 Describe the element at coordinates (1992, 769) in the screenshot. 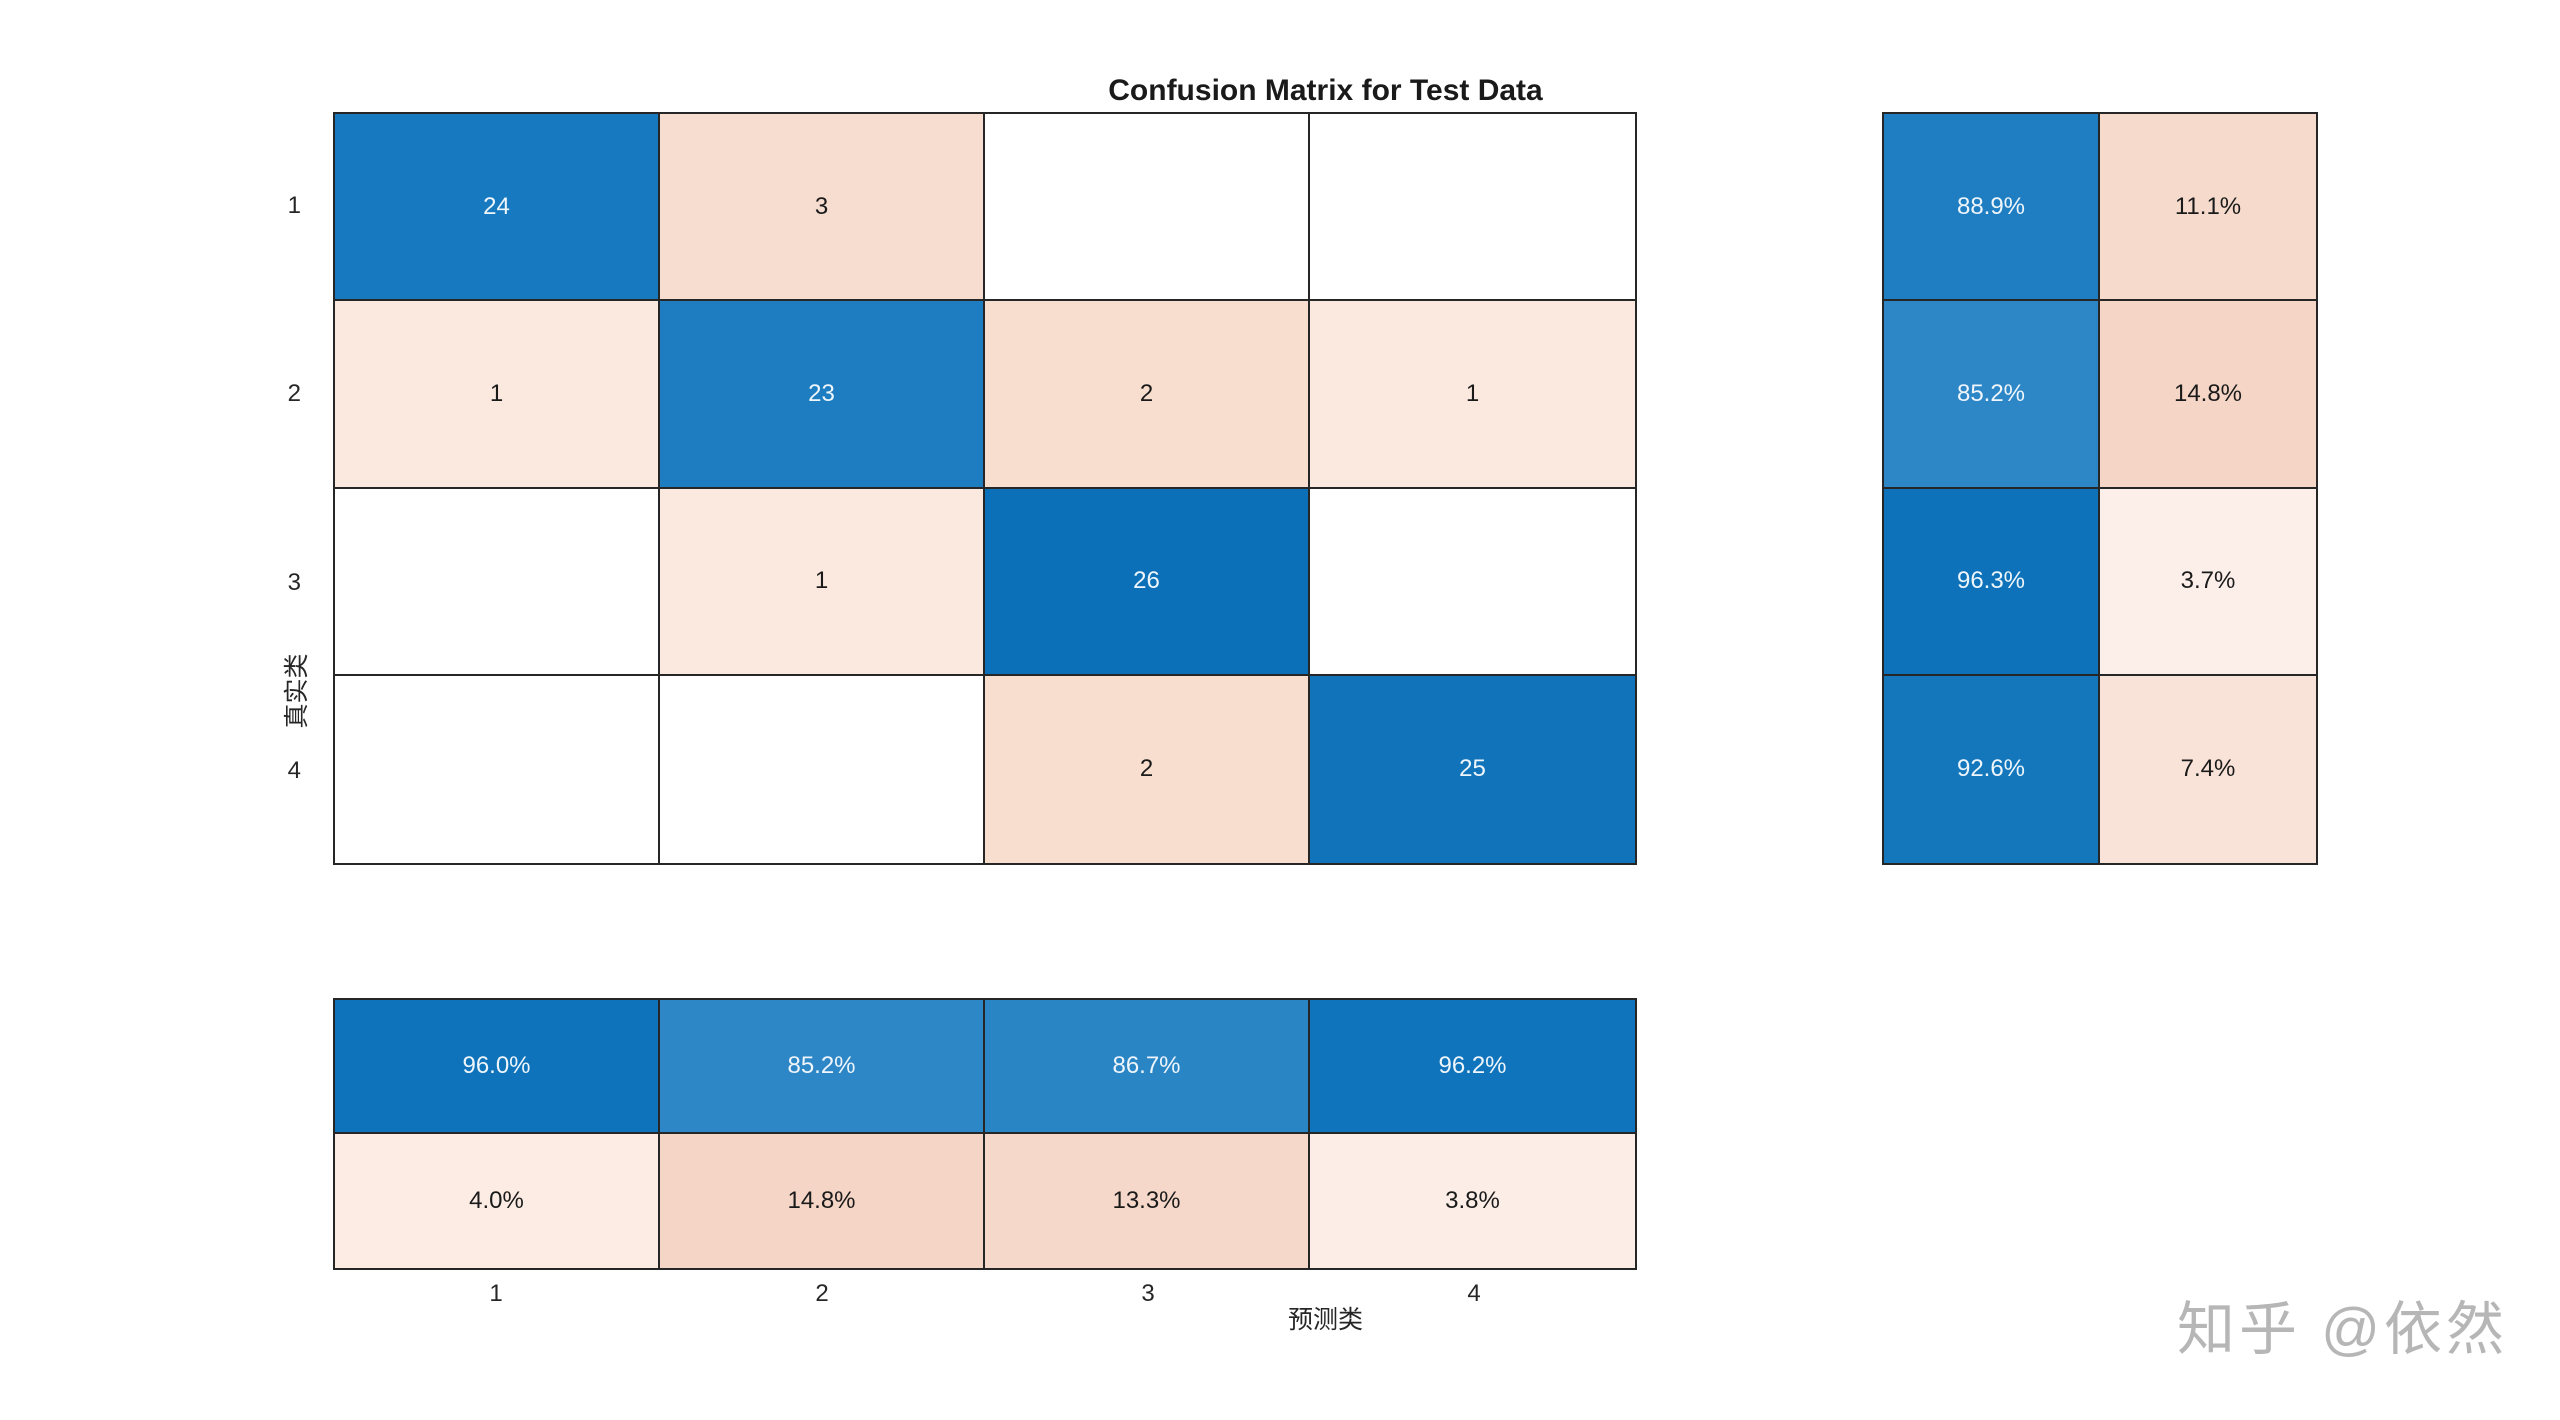

I see `matrix-cell: 92.6%` at that location.